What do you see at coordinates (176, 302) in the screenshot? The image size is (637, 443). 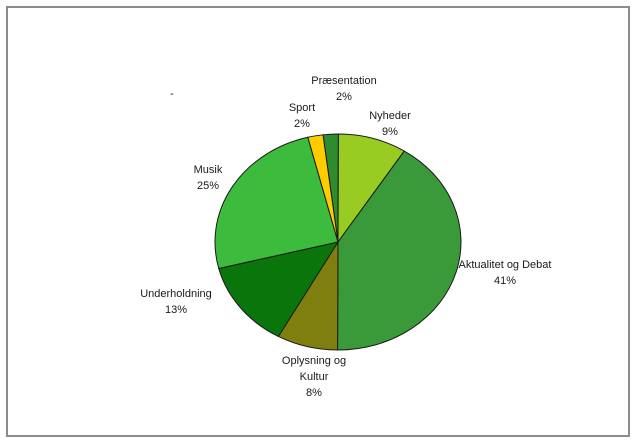 I see `slice-label-4: Underholdning 13%` at bounding box center [176, 302].